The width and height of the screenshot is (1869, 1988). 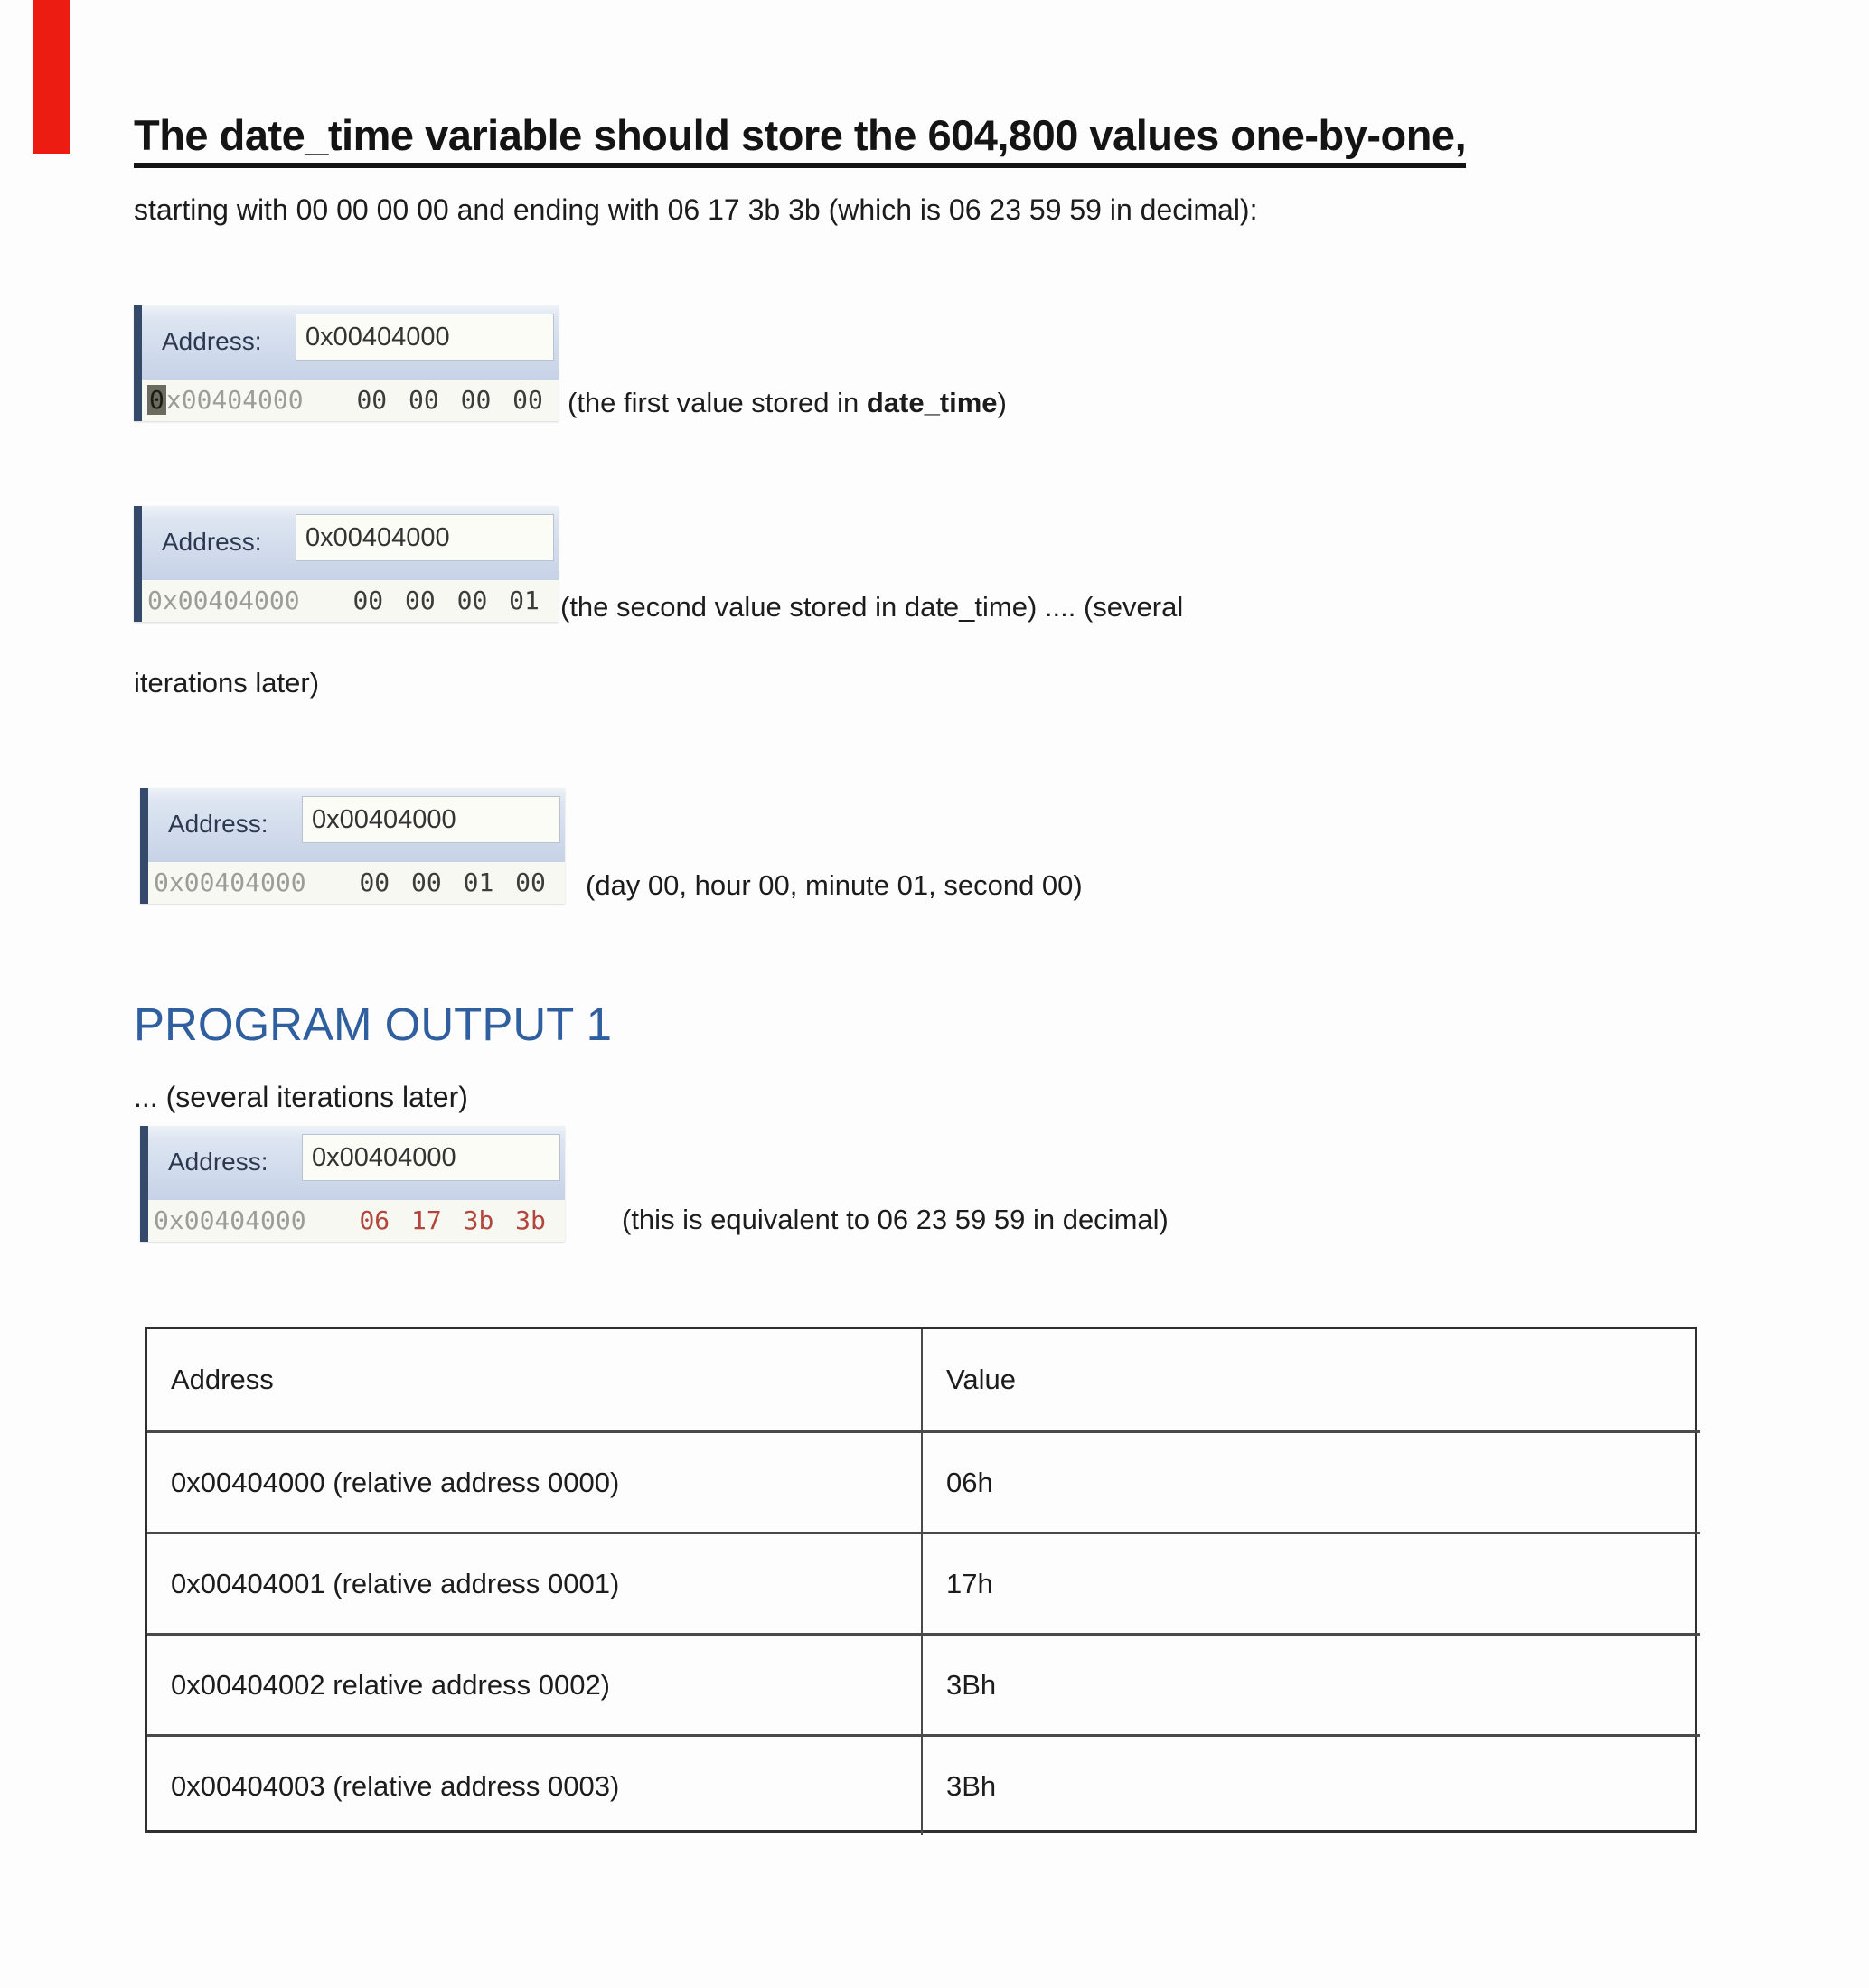 What do you see at coordinates (452, 882) in the screenshot?
I see `memory-row-bytes: 00 00 01 00` at bounding box center [452, 882].